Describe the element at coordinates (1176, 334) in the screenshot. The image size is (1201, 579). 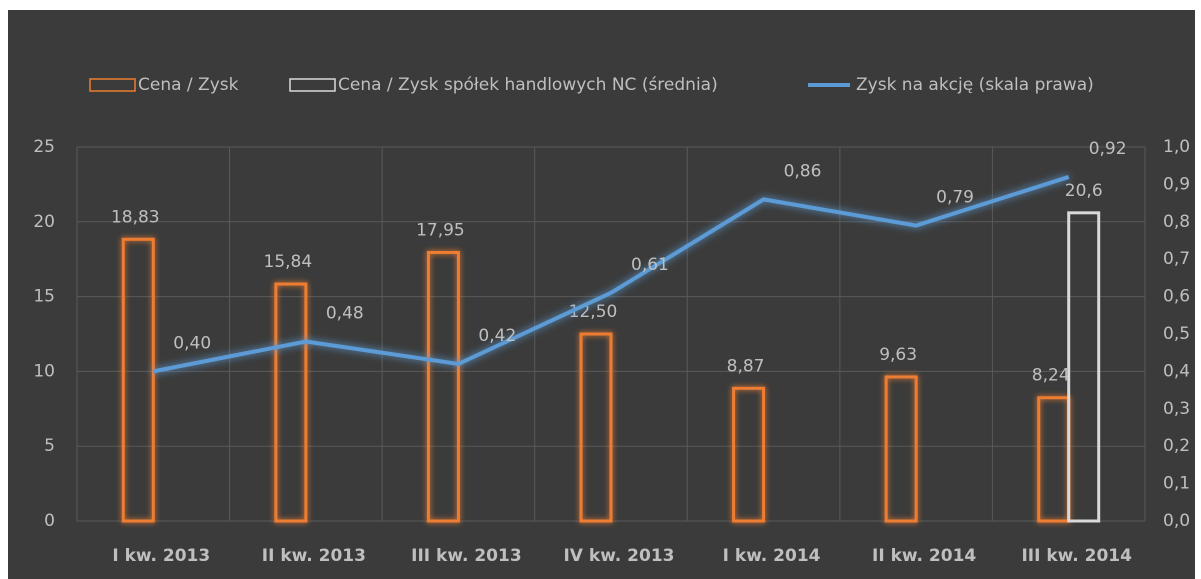
I see `y2-tick-label: 0,5` at that location.